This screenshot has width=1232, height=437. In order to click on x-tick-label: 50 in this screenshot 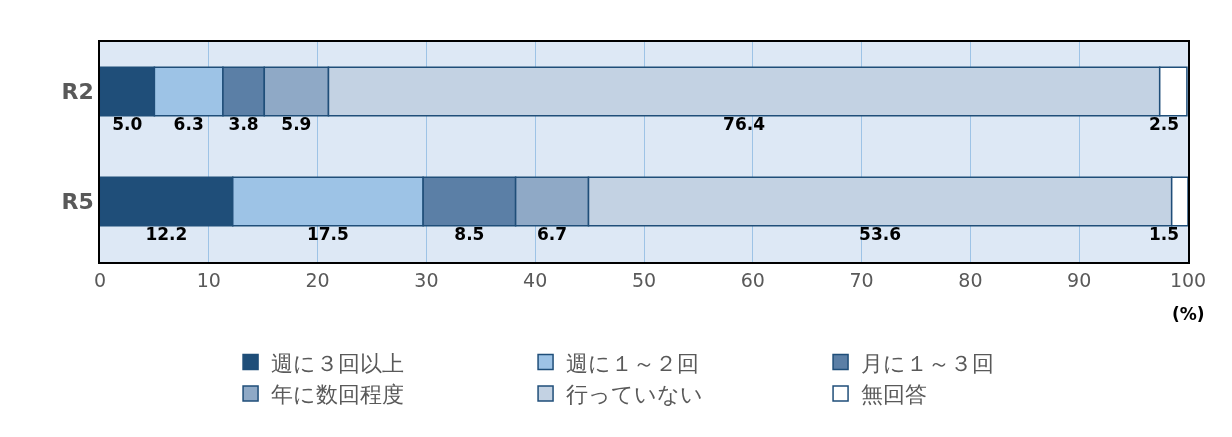, I will do `click(644, 279)`.